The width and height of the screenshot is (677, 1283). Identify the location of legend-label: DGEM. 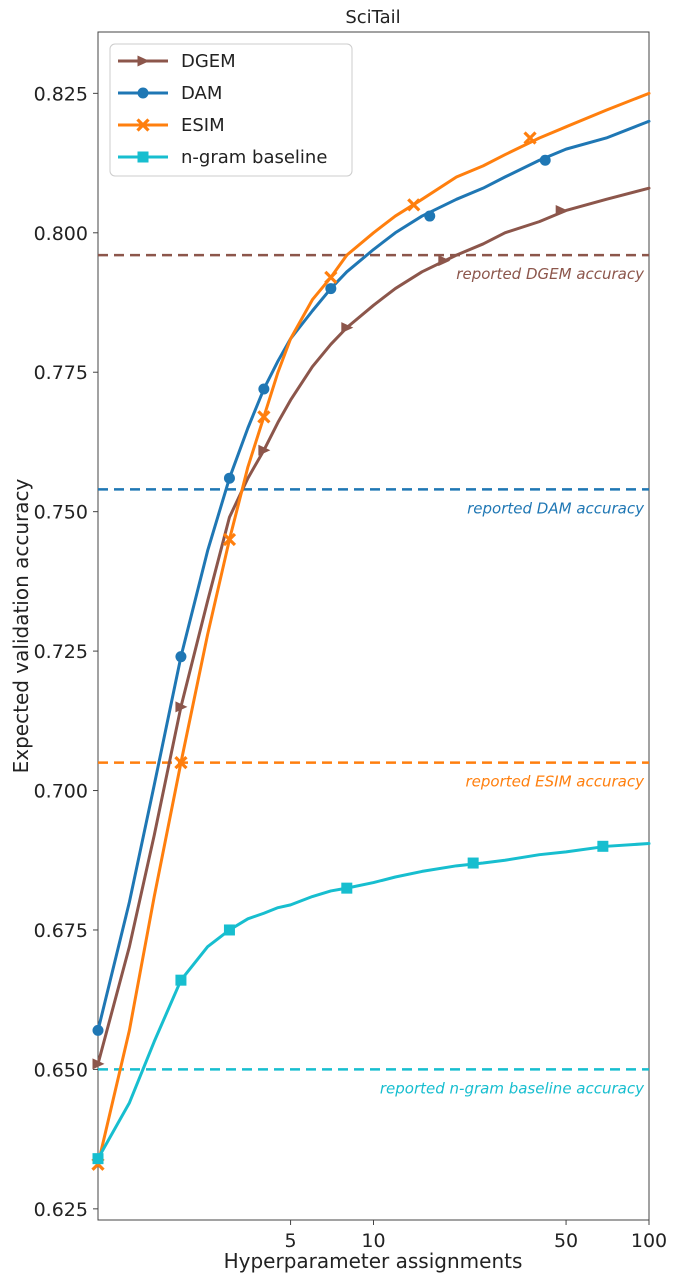
(208, 61).